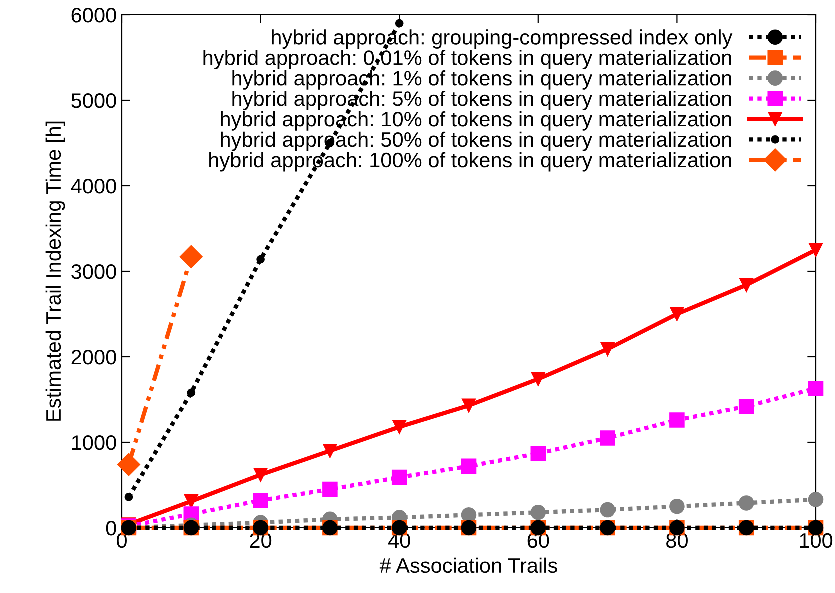 Image resolution: width=835 pixels, height=593 pixels. I want to click on y-tick-label: 1000, so click(94, 443).